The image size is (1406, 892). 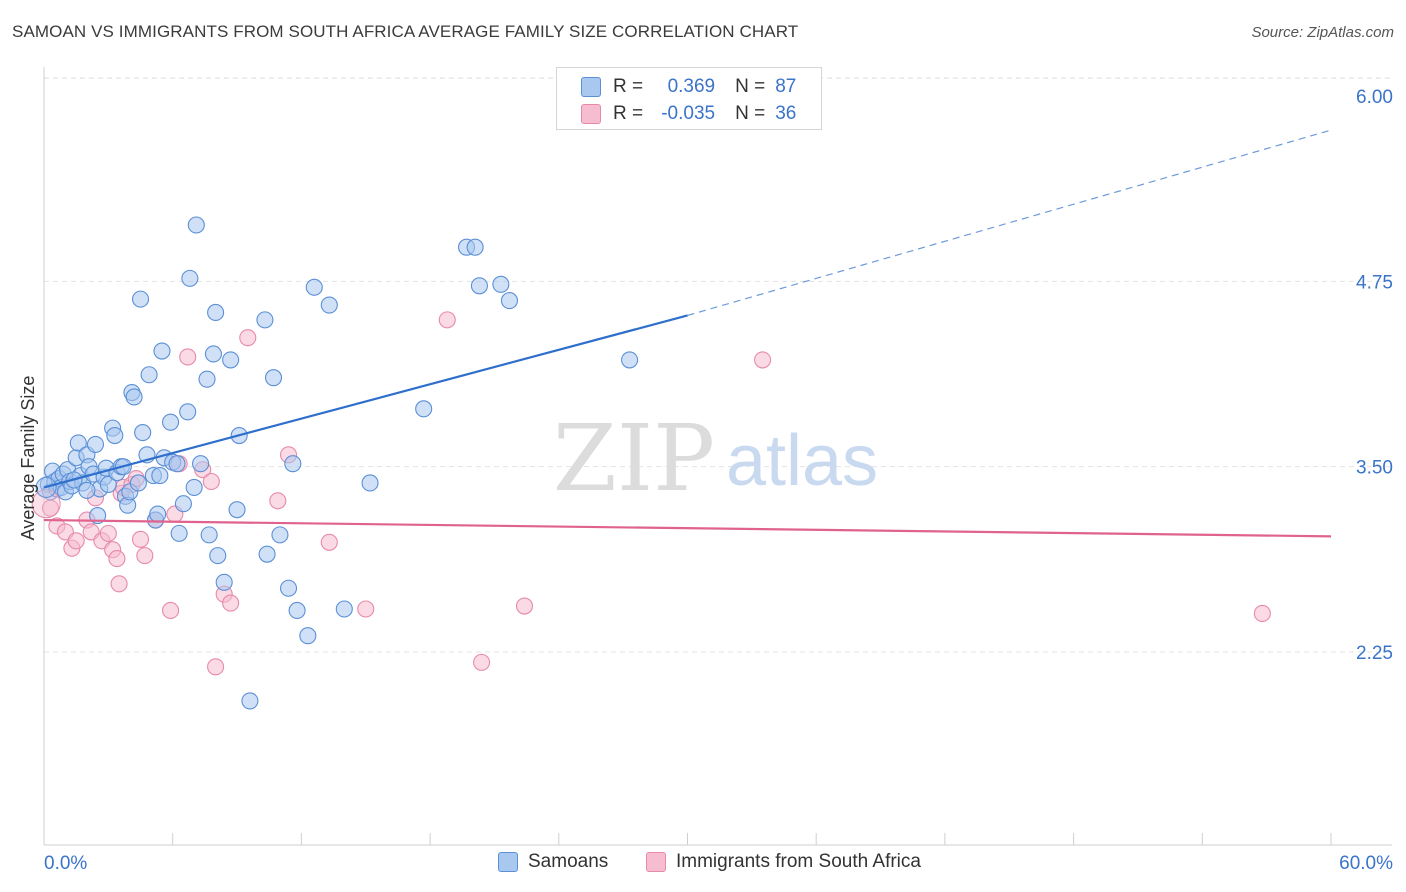 I want to click on y-tick-label: 2.25, so click(x=1374, y=653).